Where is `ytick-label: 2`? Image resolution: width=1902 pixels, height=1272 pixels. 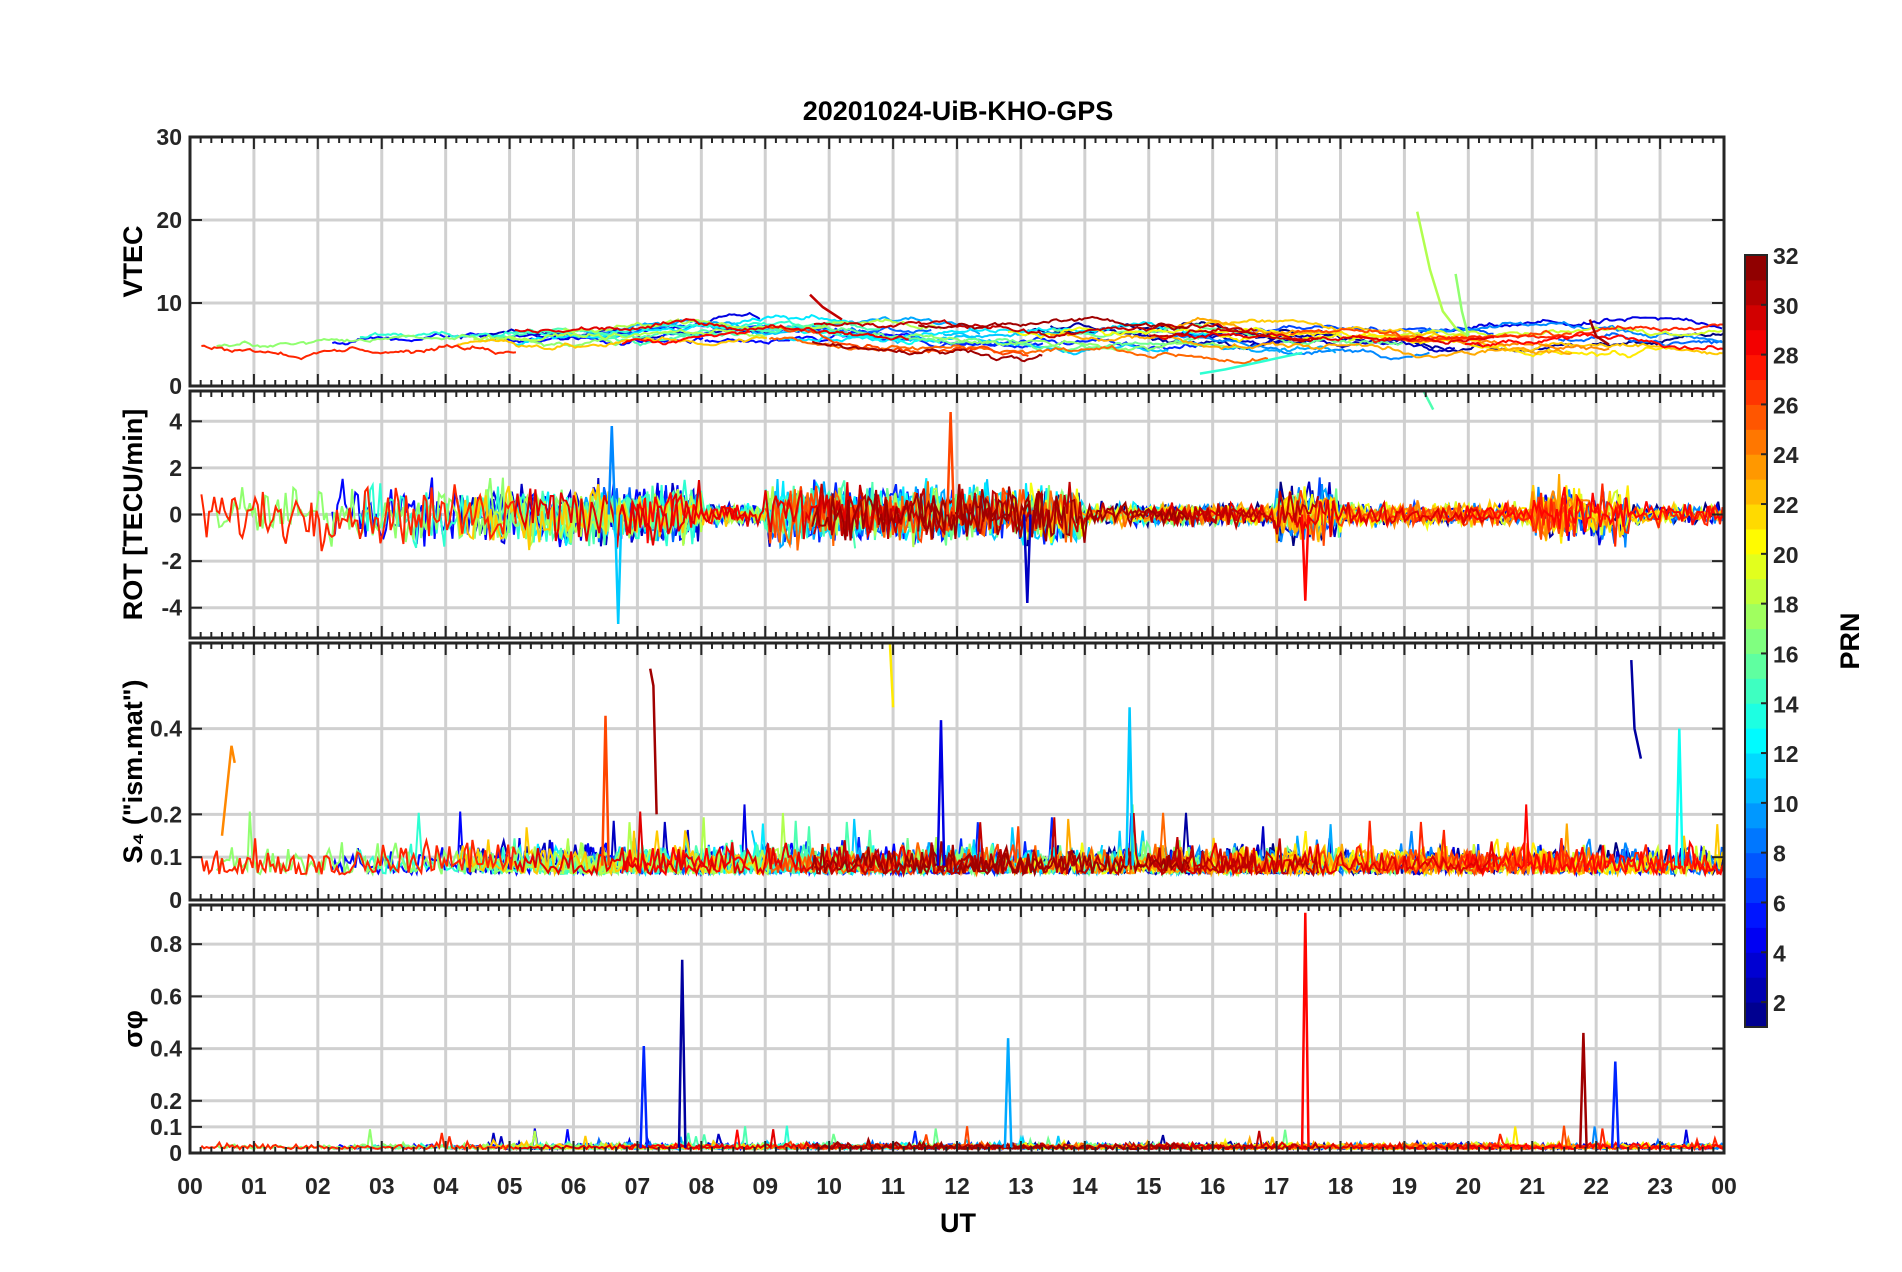
ytick-label: 2 is located at coordinates (175, 468).